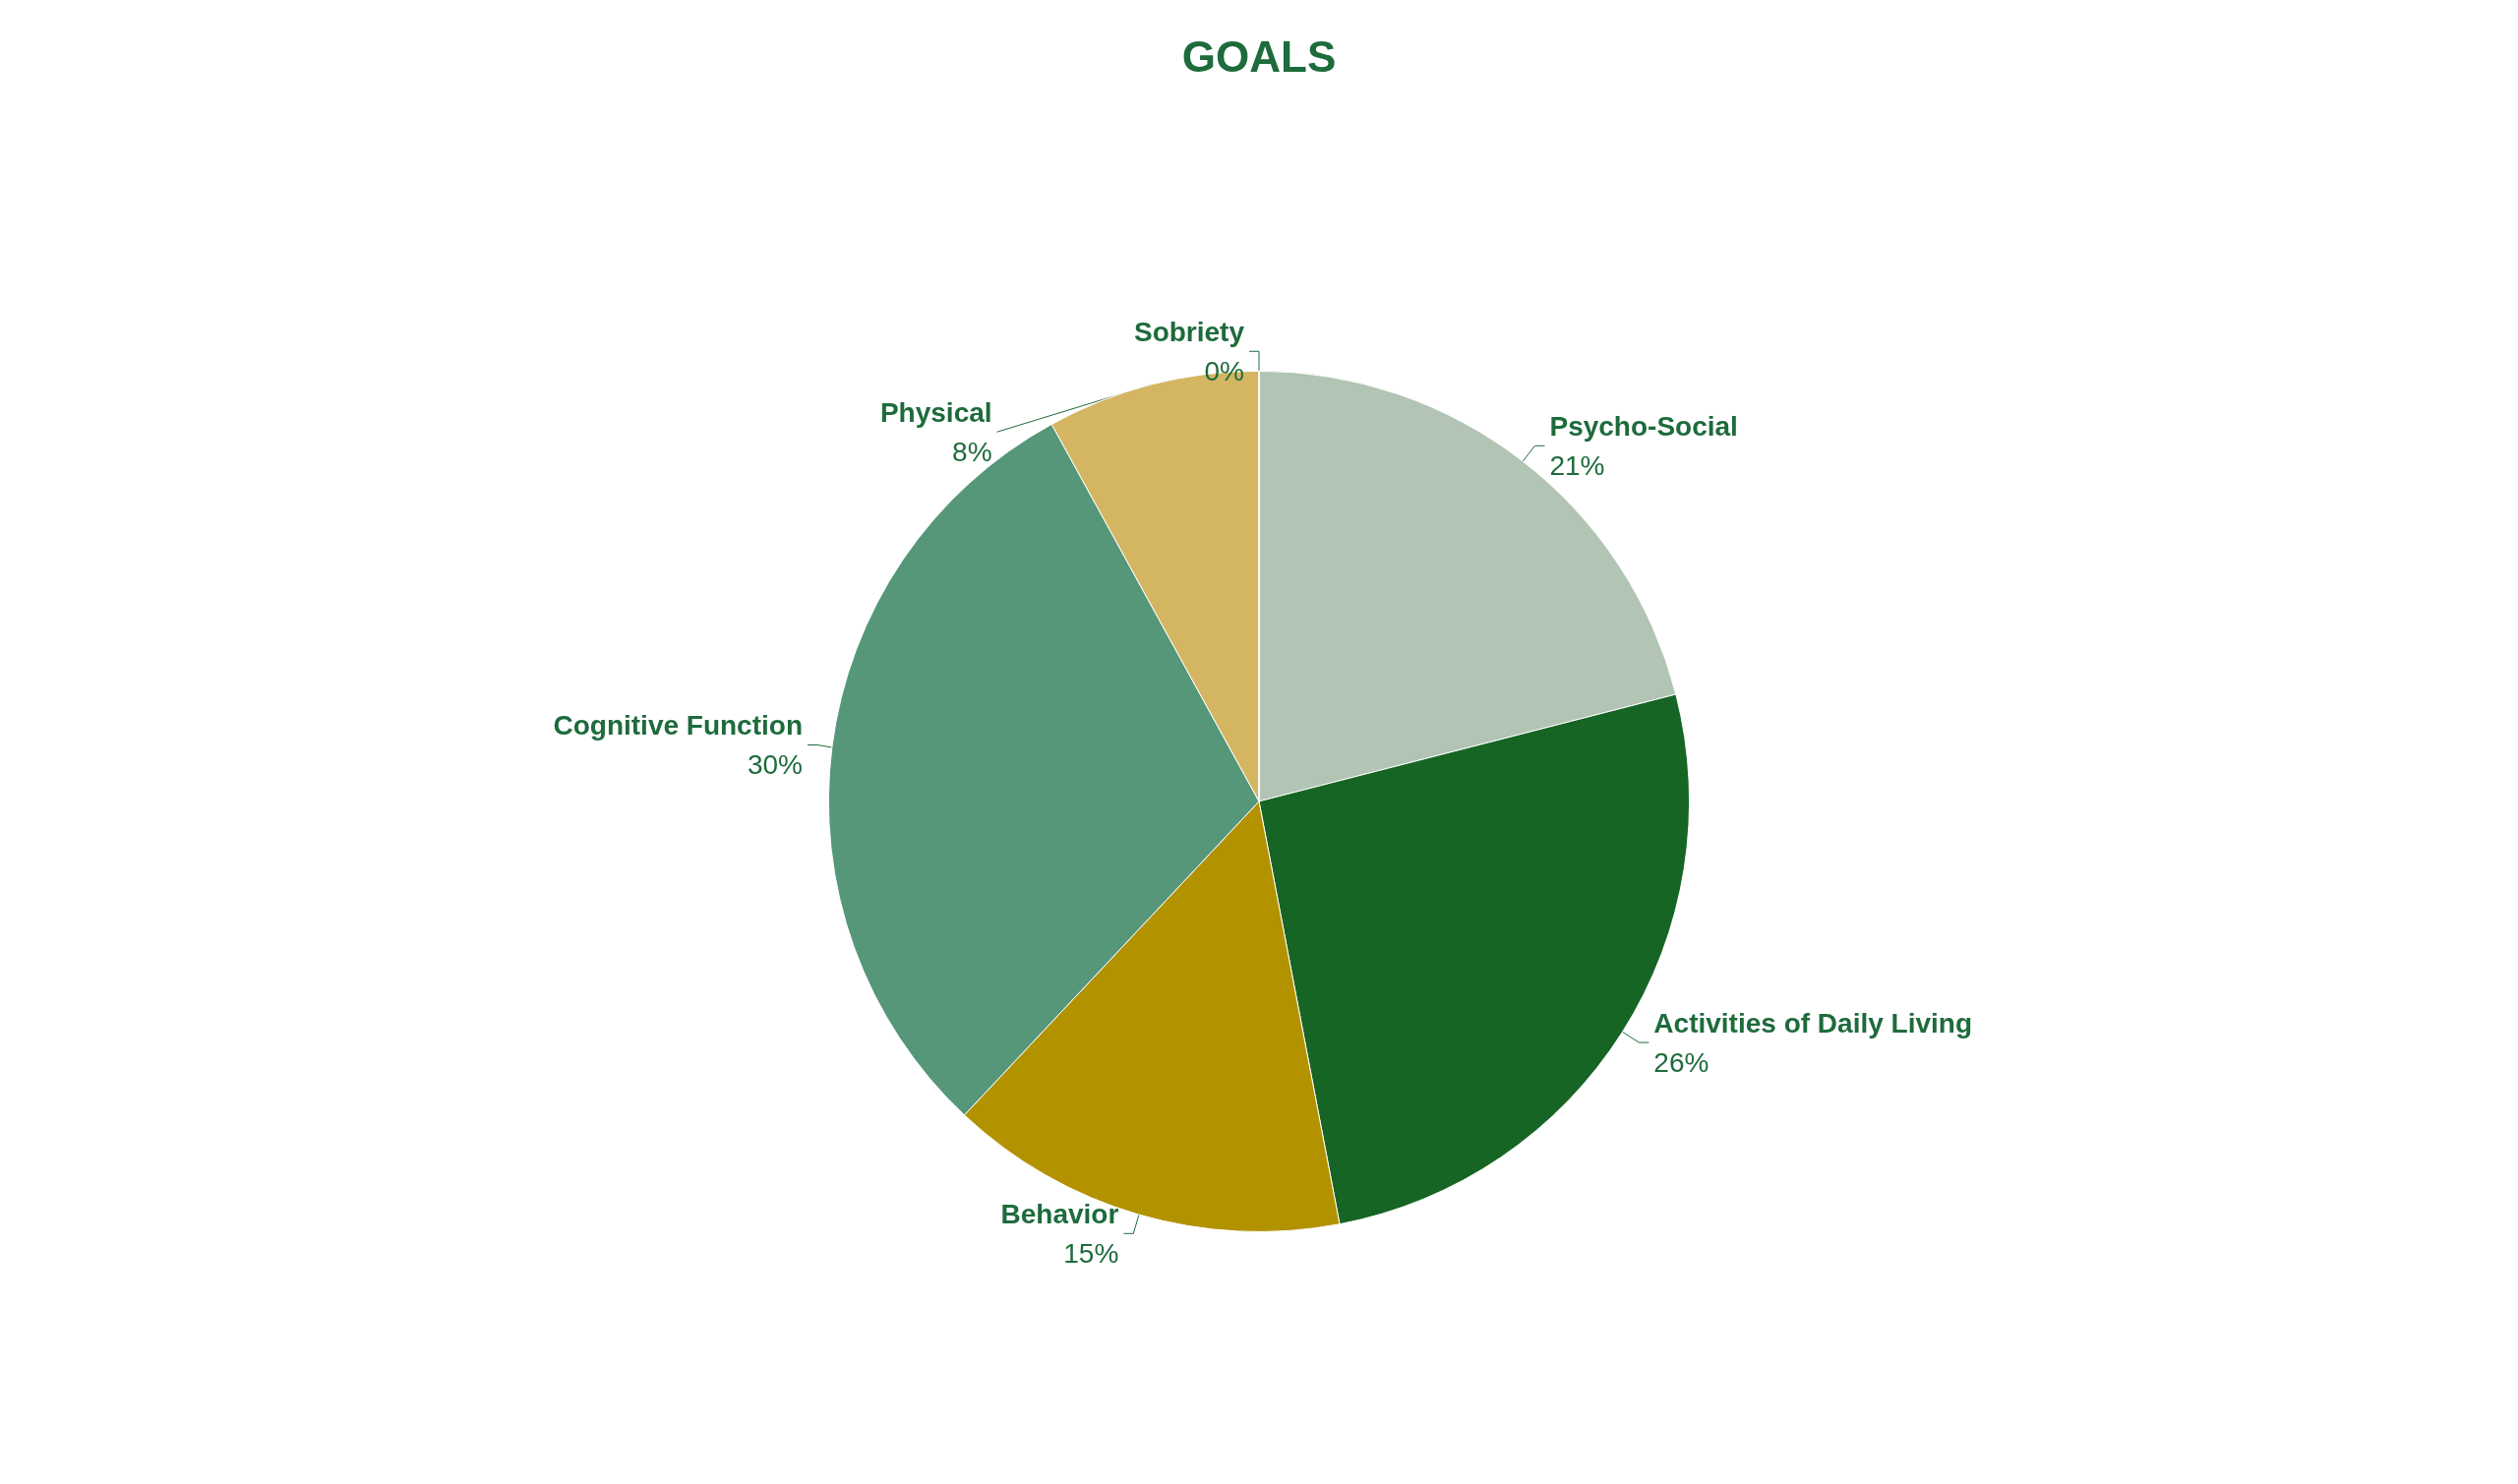 This screenshot has width=2518, height=1484. I want to click on slice-label: Physical, so click(935, 412).